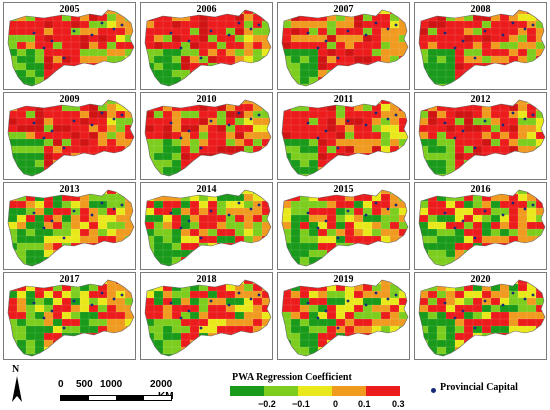 This screenshot has width=550, height=410. What do you see at coordinates (111, 384) in the screenshot?
I see `scale-tick-2: 1000` at bounding box center [111, 384].